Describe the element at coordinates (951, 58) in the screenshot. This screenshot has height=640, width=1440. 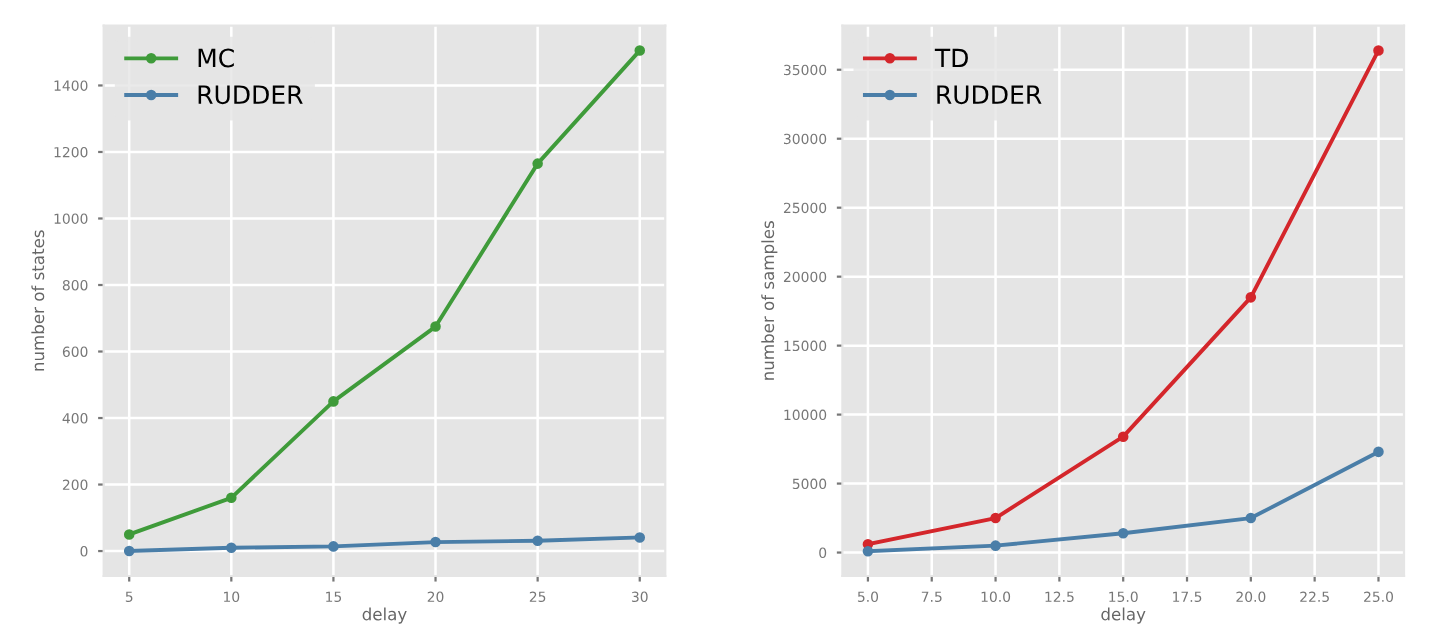
I see `legend-label: TD` at that location.